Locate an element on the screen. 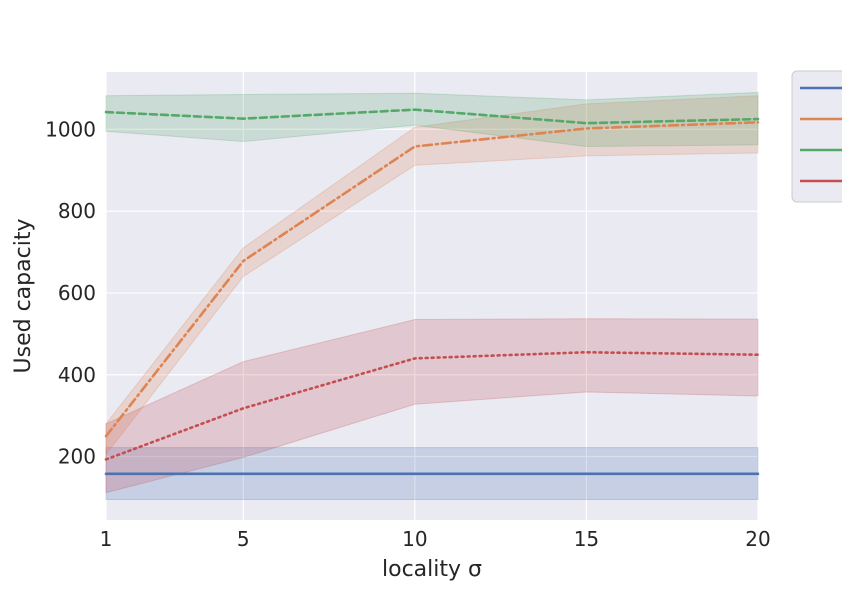 Image resolution: width=842 pixels, height=595 pixels. legend is located at coordinates (816, 136).